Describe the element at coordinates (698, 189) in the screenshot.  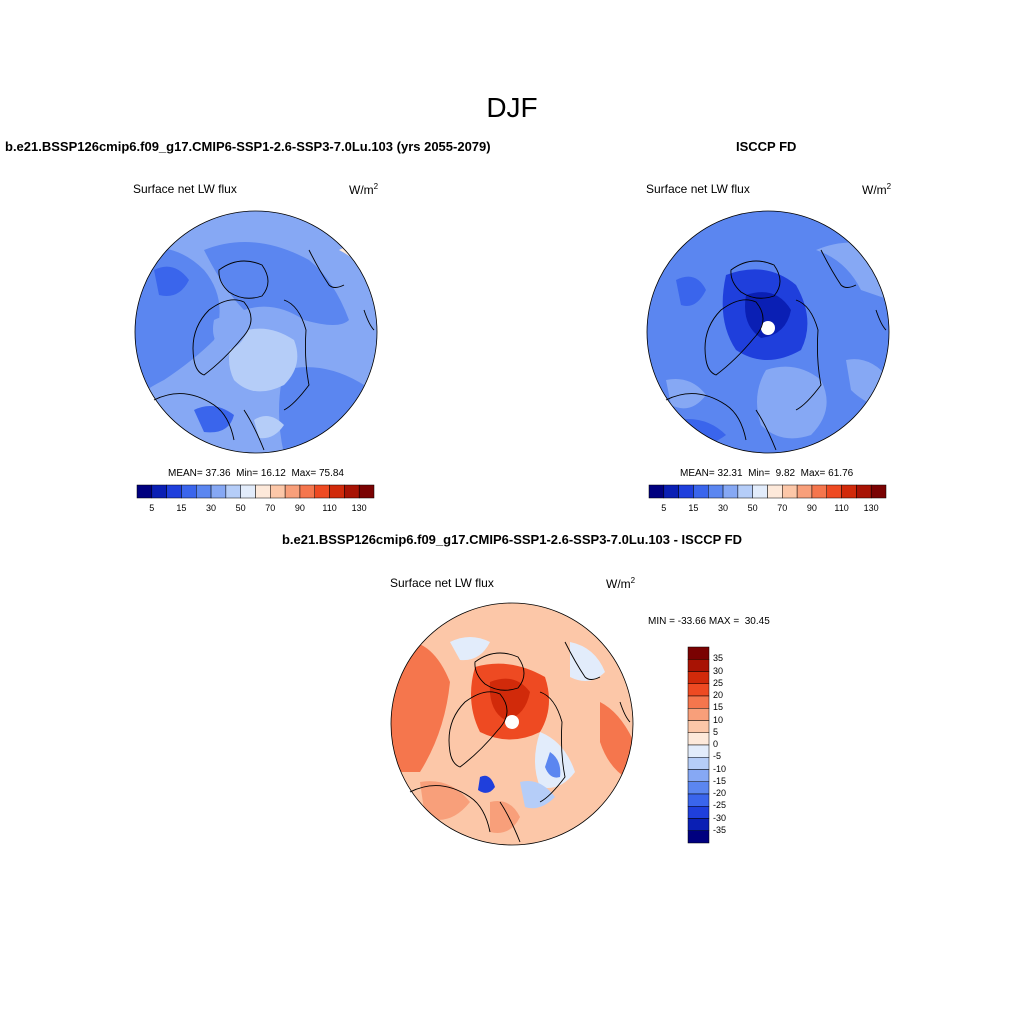
I see `obs-variable-label: Surface net LW flux` at that location.